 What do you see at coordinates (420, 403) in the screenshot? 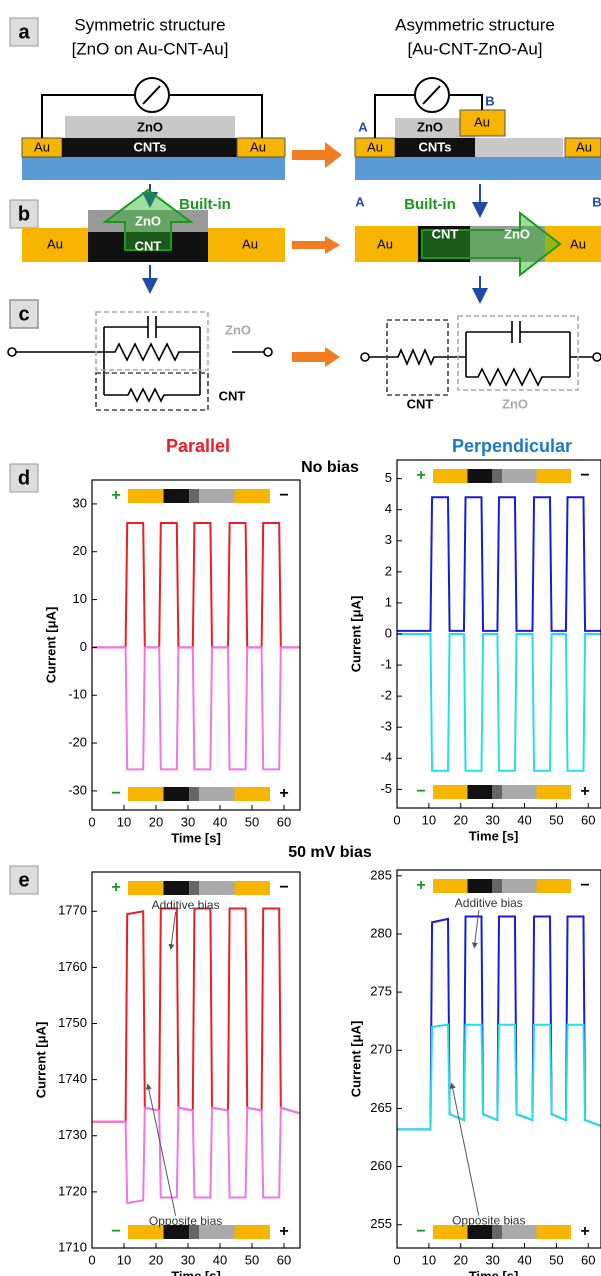
I see `label: CNT` at bounding box center [420, 403].